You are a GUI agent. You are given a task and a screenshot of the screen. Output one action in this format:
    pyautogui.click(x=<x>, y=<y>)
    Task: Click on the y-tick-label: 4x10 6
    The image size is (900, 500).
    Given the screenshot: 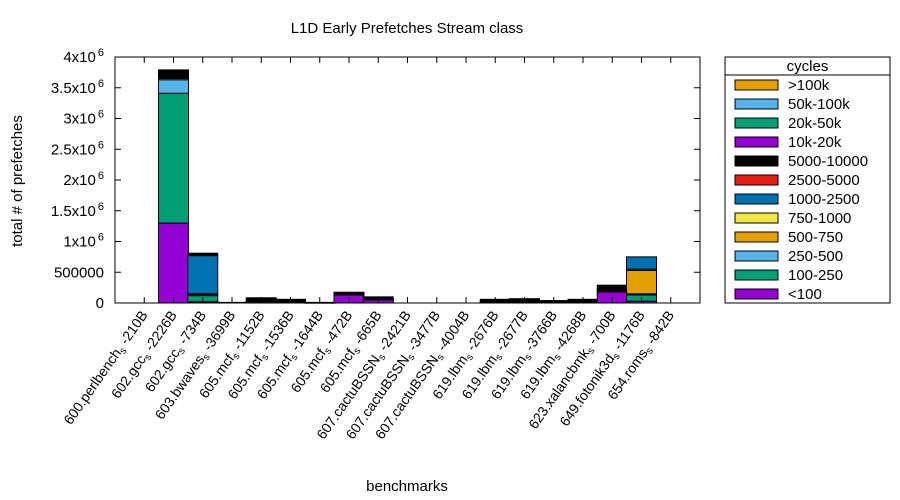 What is the action you would take?
    pyautogui.click(x=83, y=56)
    